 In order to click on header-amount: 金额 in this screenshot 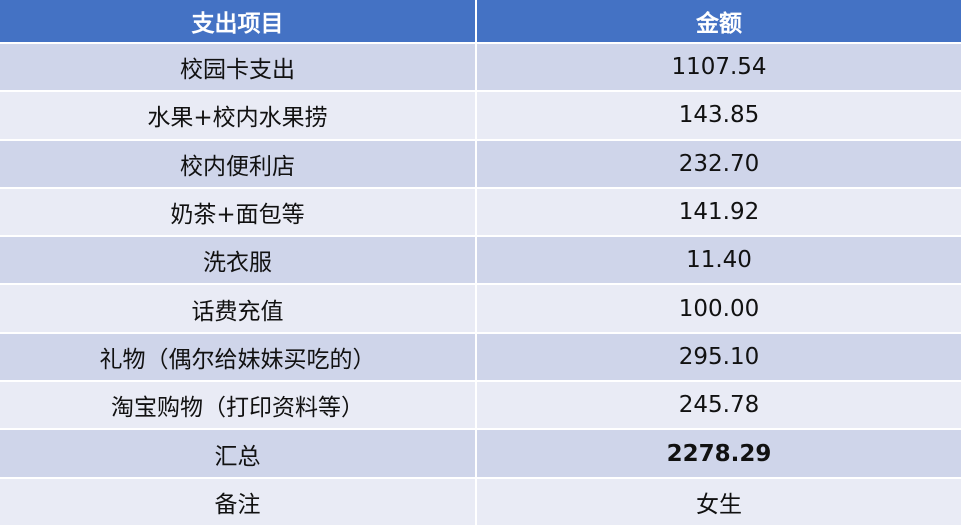, I will do `click(719, 22)`.